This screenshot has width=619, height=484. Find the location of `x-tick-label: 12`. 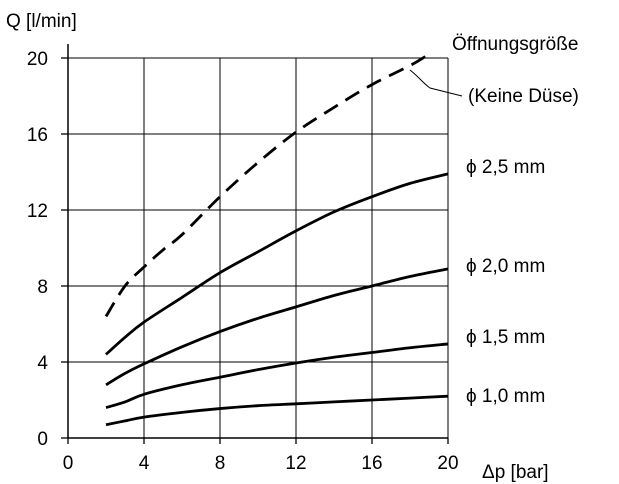

x-tick-label: 12 is located at coordinates (295, 463).